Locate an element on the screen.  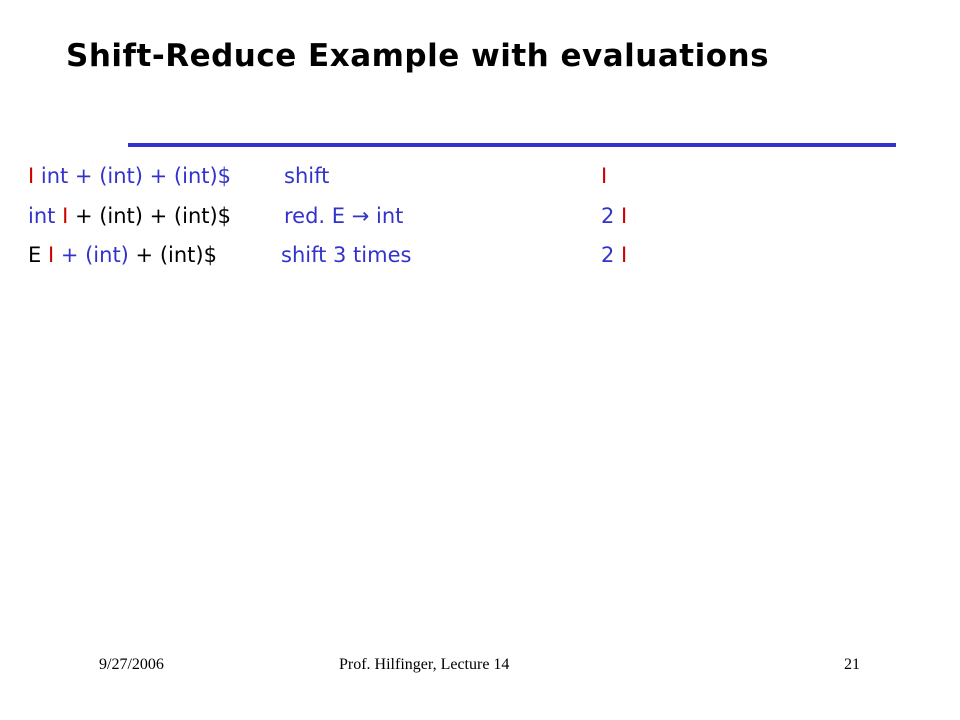
parse-row-3: E I + (int) + (int)$ is located at coordinates (122, 255).